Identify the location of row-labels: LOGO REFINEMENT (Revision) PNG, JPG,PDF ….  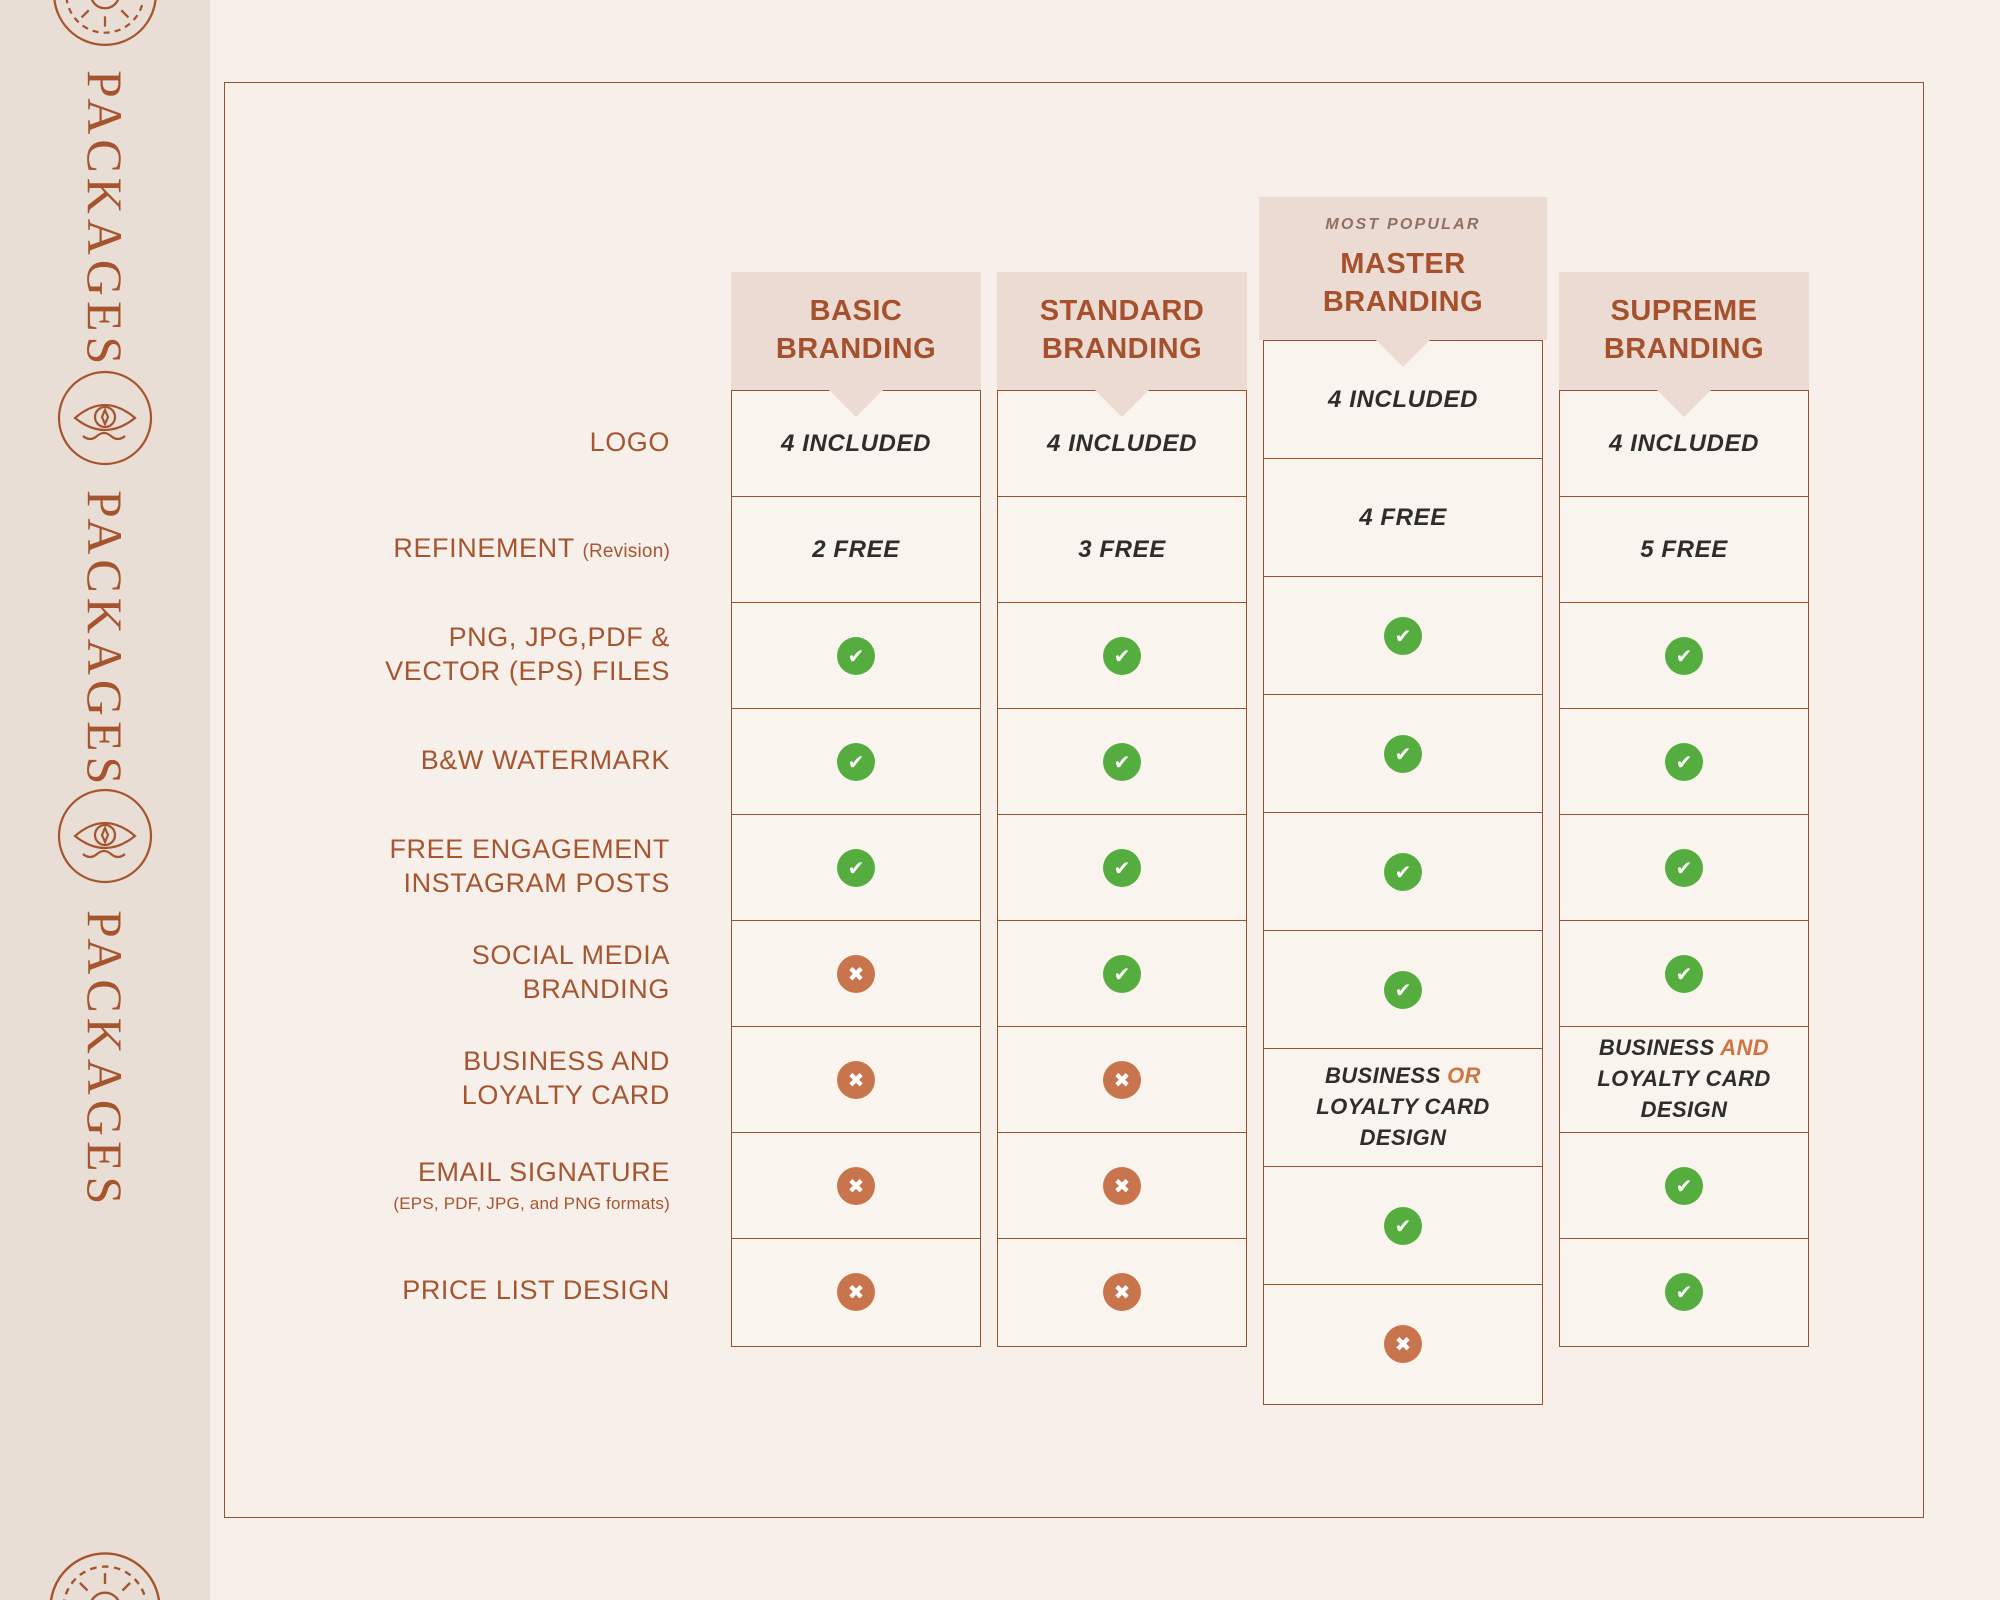
(500, 867).